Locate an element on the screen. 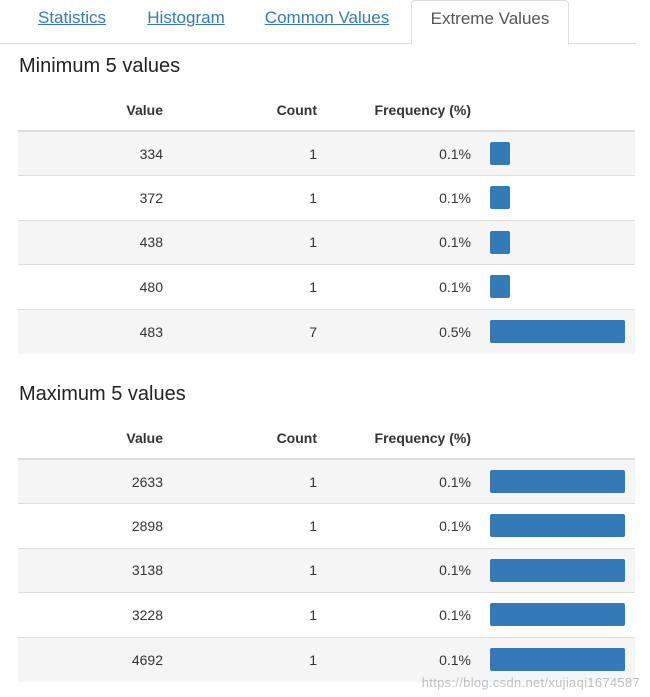  table-row: 2898 1 0.1% is located at coordinates (326, 525).